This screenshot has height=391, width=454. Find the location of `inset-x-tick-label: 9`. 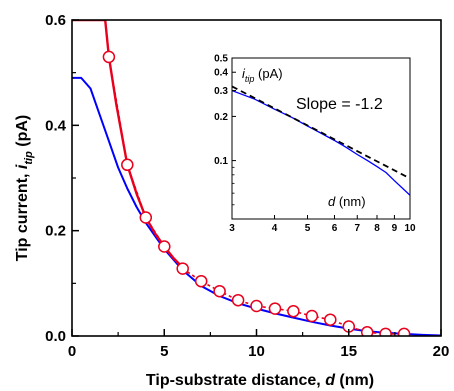

inset-x-tick-label: 9 is located at coordinates (395, 228).